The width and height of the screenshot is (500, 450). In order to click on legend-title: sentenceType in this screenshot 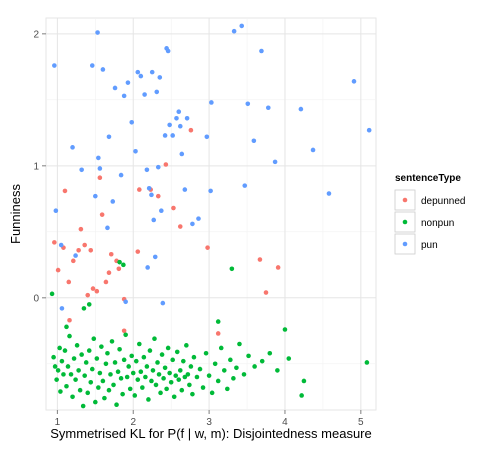, I will do `click(428, 178)`.